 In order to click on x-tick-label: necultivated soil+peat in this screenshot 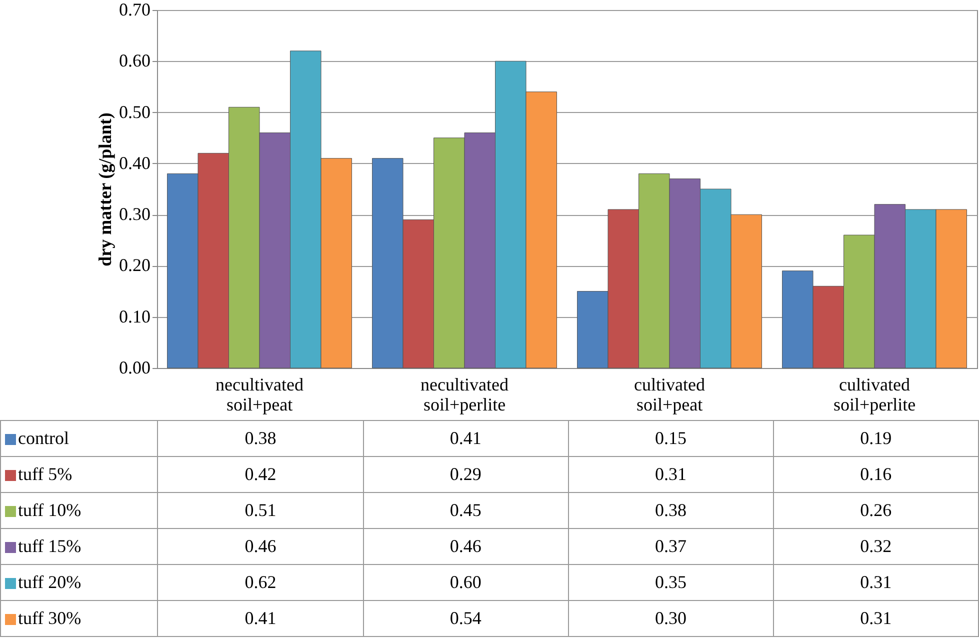, I will do `click(260, 394)`.